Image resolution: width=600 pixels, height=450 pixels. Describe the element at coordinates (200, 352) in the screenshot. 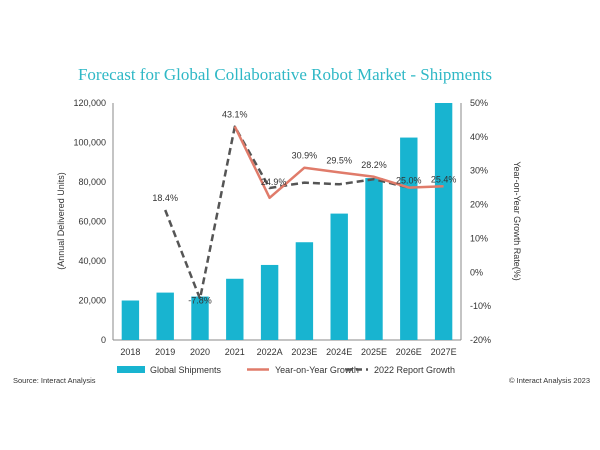

I see `x-tick-label: 2020` at that location.